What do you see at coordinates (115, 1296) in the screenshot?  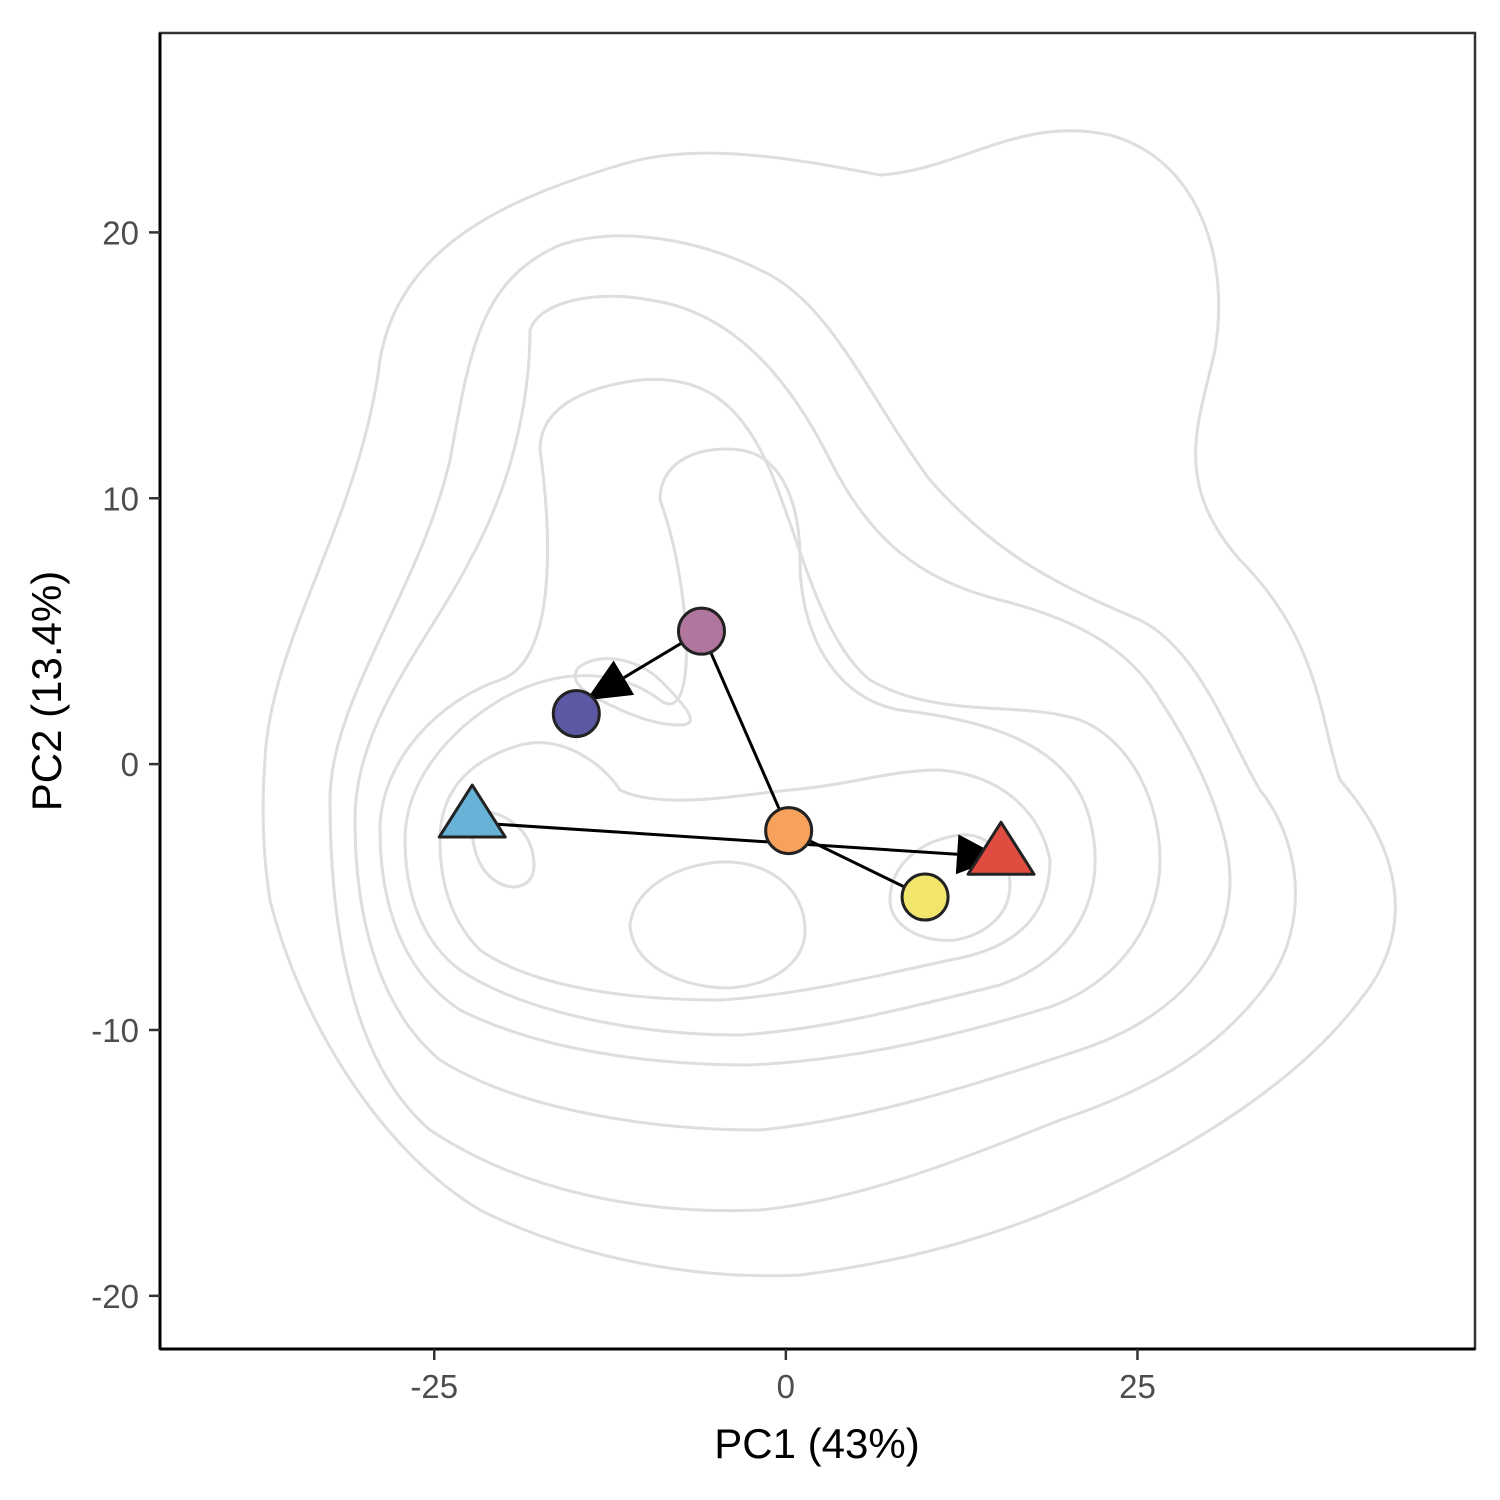 I see `y-tick-label: -20` at bounding box center [115, 1296].